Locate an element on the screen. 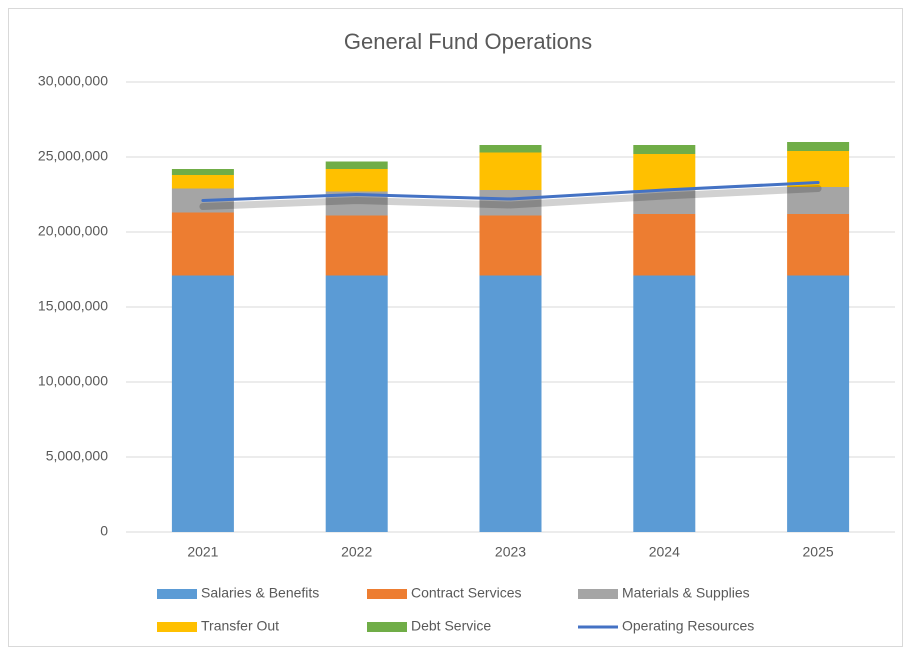  y-tick-label: 30,000,000 is located at coordinates (73, 81).